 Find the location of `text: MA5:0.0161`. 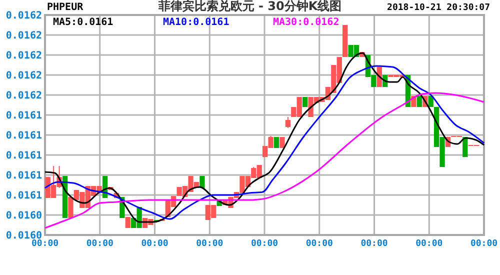

text: MA5:0.0161 is located at coordinates (83, 22).